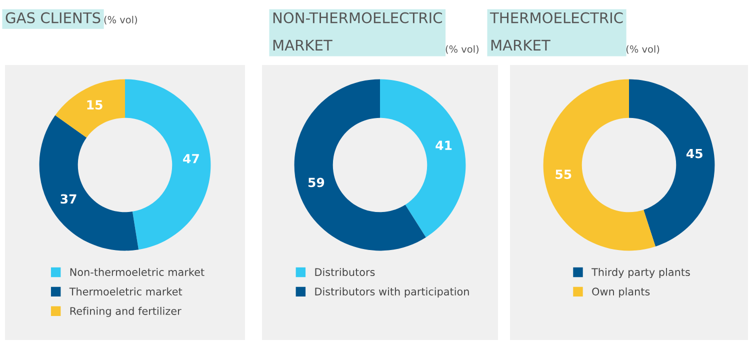 The width and height of the screenshot is (752, 348). I want to click on legend-label: Thirdy party plants, so click(641, 273).